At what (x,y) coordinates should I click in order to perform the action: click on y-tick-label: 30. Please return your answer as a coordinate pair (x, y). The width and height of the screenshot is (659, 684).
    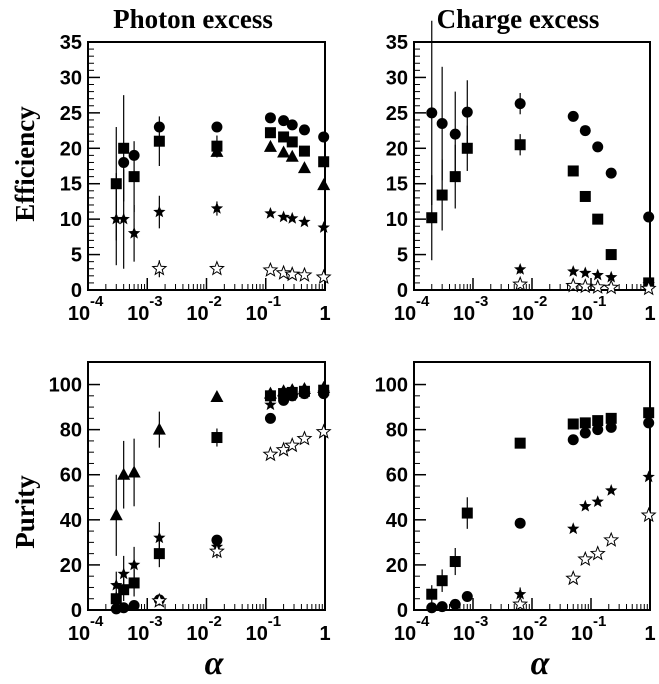
    Looking at the image, I should click on (397, 78).